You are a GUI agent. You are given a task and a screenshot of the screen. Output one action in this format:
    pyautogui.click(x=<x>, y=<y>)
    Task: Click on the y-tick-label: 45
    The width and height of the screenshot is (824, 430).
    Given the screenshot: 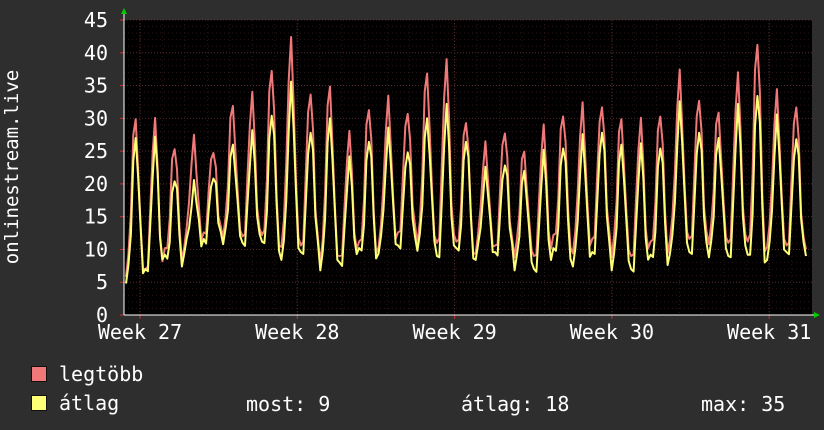 What is the action you would take?
    pyautogui.click(x=96, y=20)
    